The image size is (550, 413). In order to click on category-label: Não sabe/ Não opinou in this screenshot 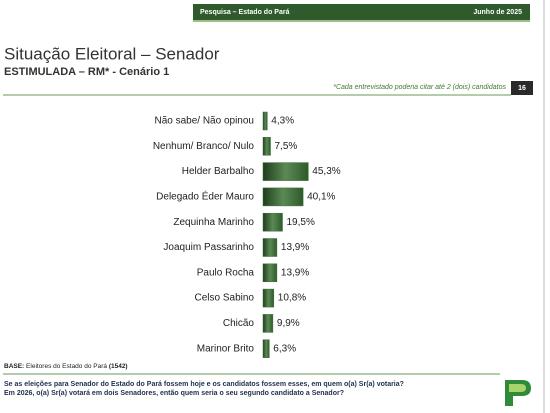, I will do `click(204, 121)`.